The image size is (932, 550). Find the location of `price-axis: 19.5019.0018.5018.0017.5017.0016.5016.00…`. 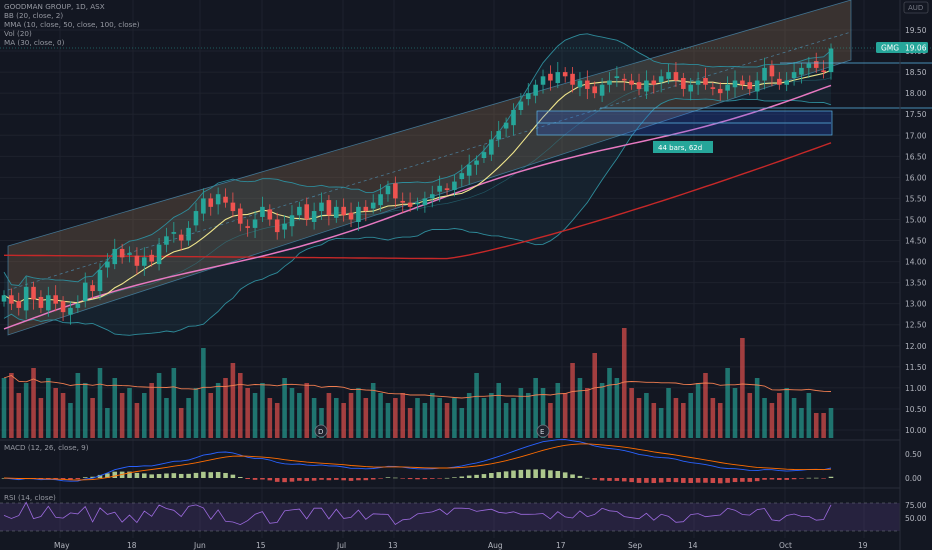

price-axis: 19.5019.0018.5018.0017.5017.0016.5016.00… is located at coordinates (916, 274).